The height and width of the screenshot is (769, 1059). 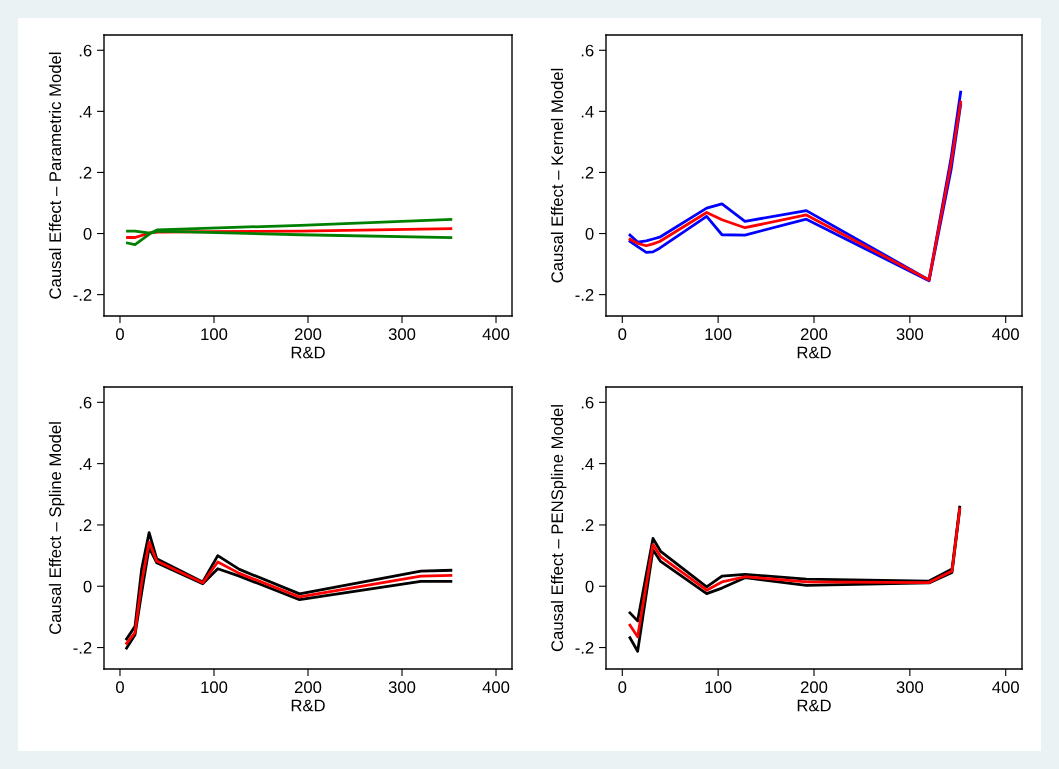 What do you see at coordinates (557, 175) in the screenshot?
I see `y-axis-title: Causal Effect – Kernel Model` at bounding box center [557, 175].